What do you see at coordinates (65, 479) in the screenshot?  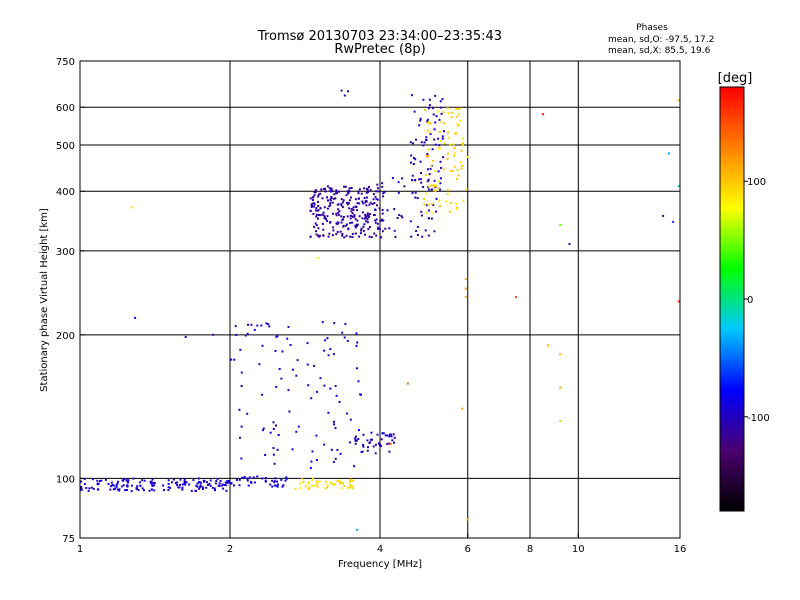 I see `y-tick-label: 100` at bounding box center [65, 479].